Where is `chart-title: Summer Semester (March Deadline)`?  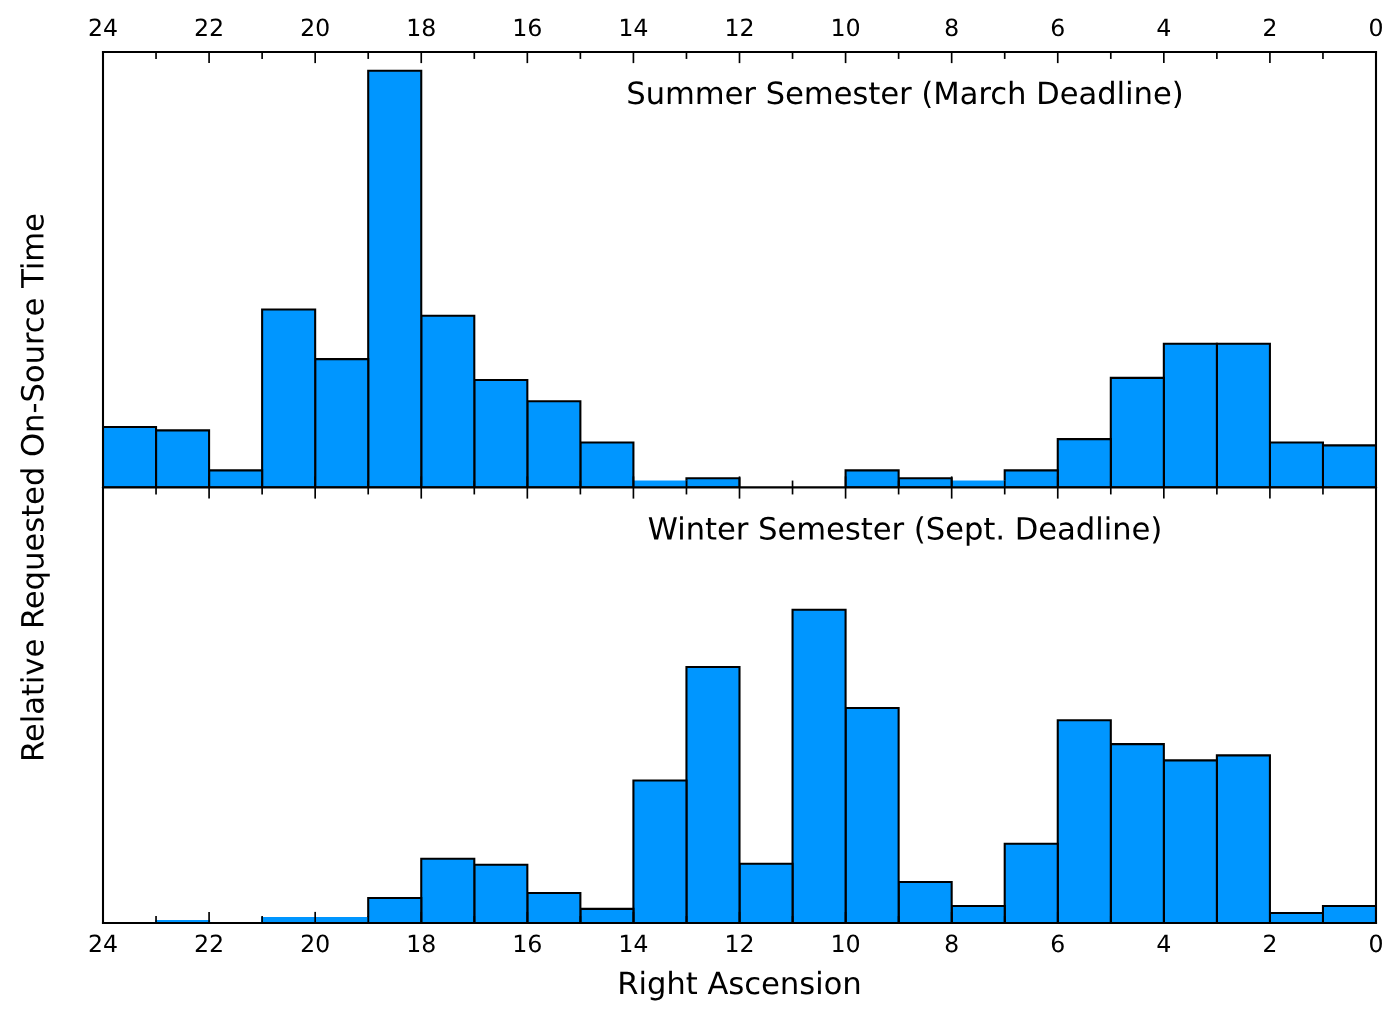
chart-title: Summer Semester (March Deadline) is located at coordinates (905, 94).